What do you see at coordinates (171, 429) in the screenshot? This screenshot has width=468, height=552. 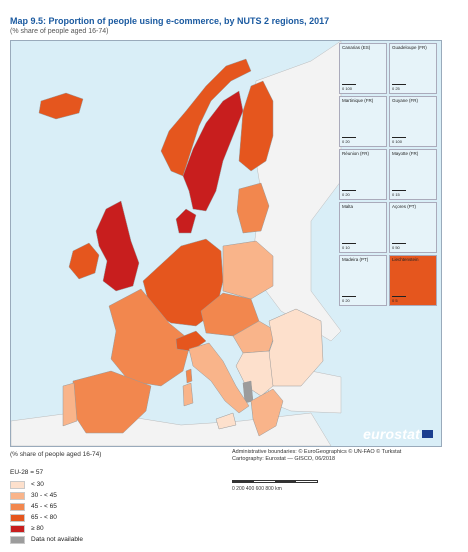 I see `north-africa-land` at bounding box center [171, 429].